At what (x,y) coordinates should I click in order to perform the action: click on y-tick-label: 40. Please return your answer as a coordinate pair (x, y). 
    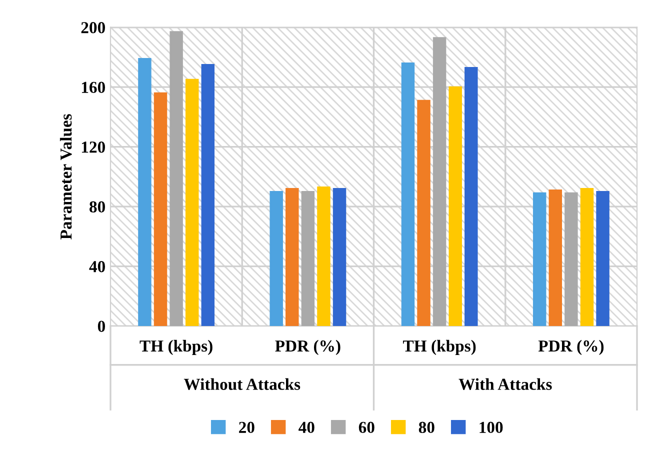
    Looking at the image, I should click on (97, 266).